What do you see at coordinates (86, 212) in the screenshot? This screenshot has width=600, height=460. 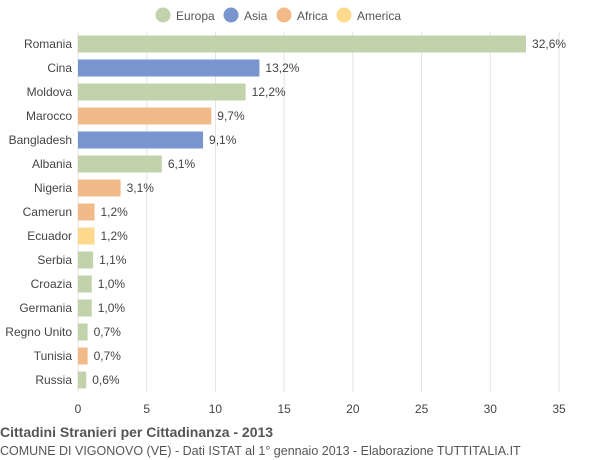 I see `bar-camerun` at bounding box center [86, 212].